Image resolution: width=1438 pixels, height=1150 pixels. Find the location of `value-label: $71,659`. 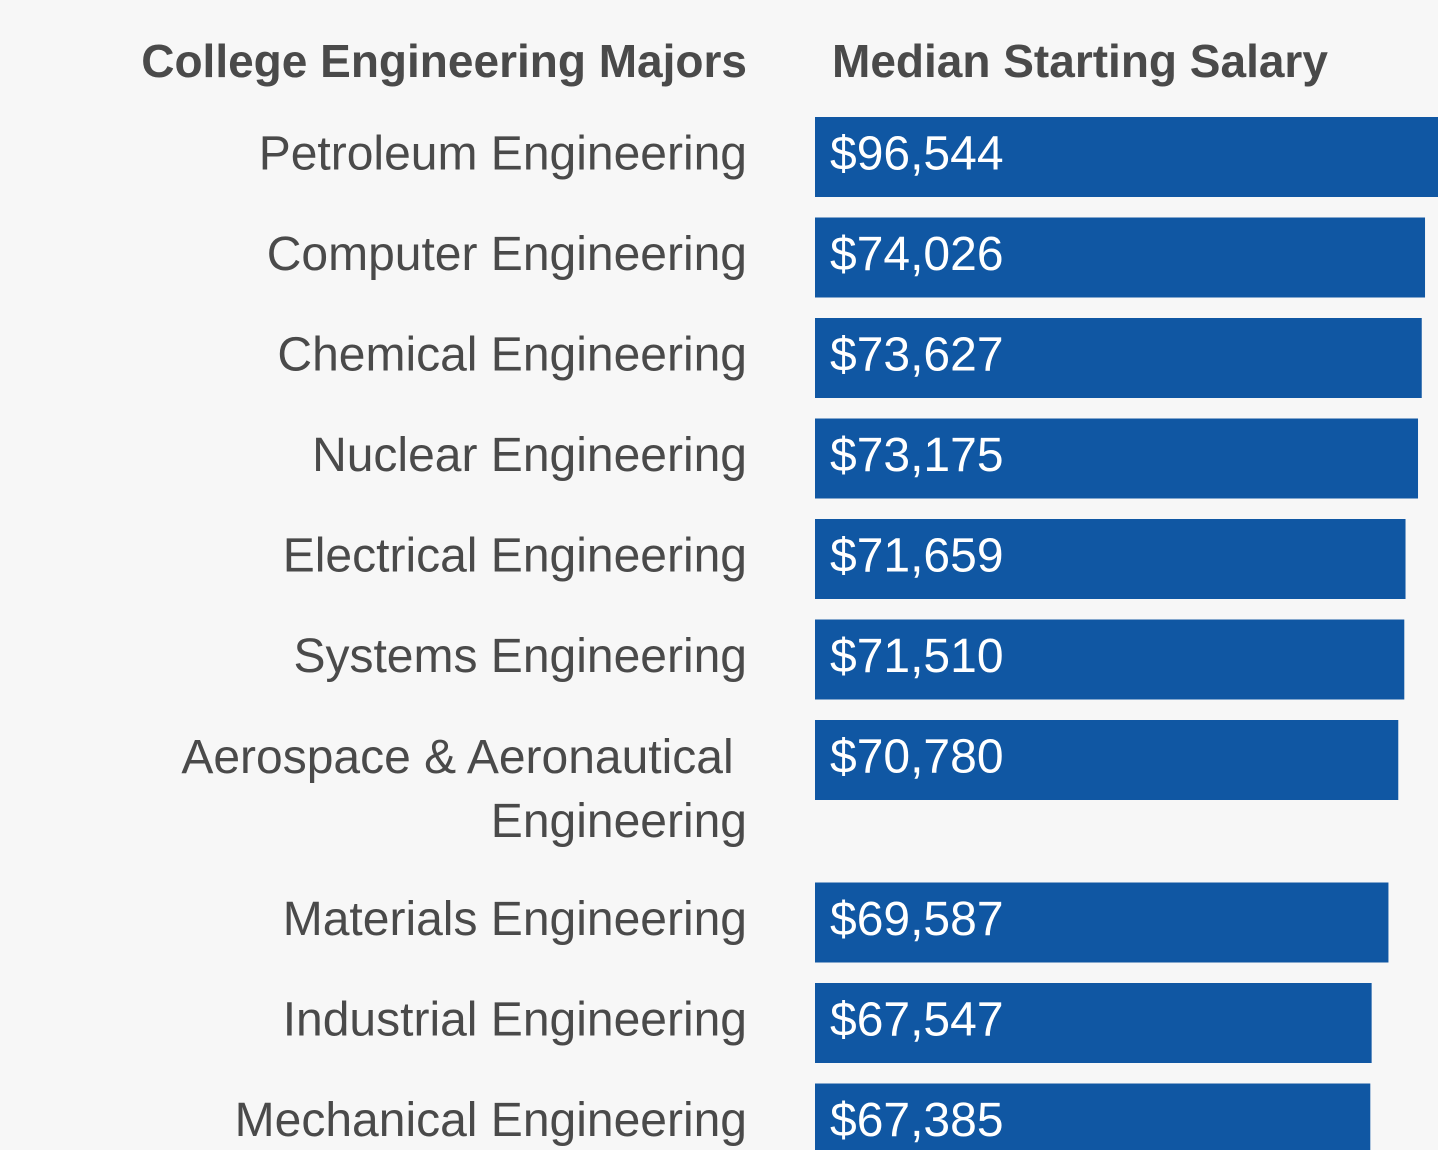

value-label: $71,659 is located at coordinates (917, 556).